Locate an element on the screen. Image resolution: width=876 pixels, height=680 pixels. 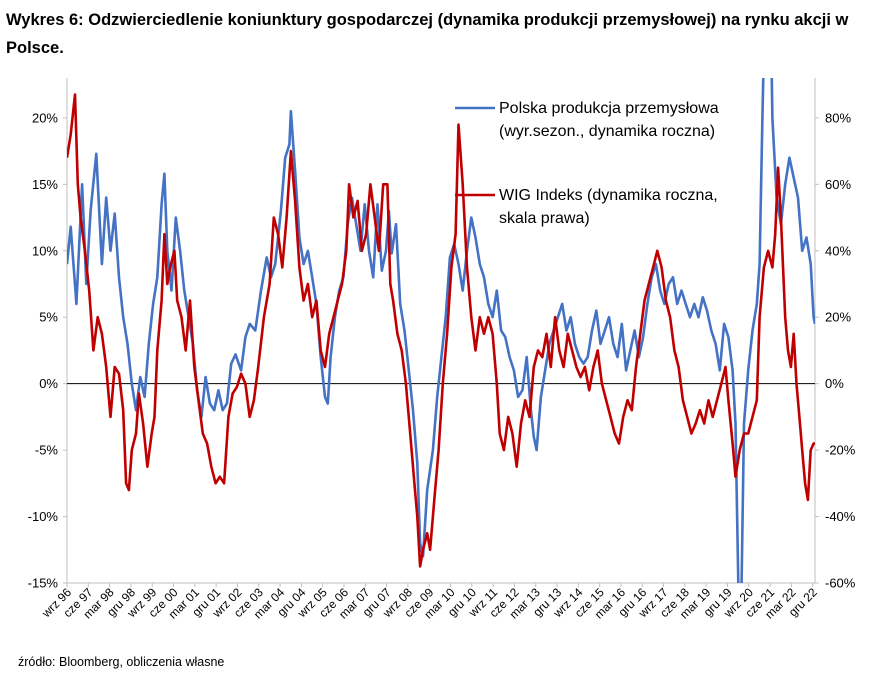
left-tick-label: -10% is located at coordinates (43, 516).